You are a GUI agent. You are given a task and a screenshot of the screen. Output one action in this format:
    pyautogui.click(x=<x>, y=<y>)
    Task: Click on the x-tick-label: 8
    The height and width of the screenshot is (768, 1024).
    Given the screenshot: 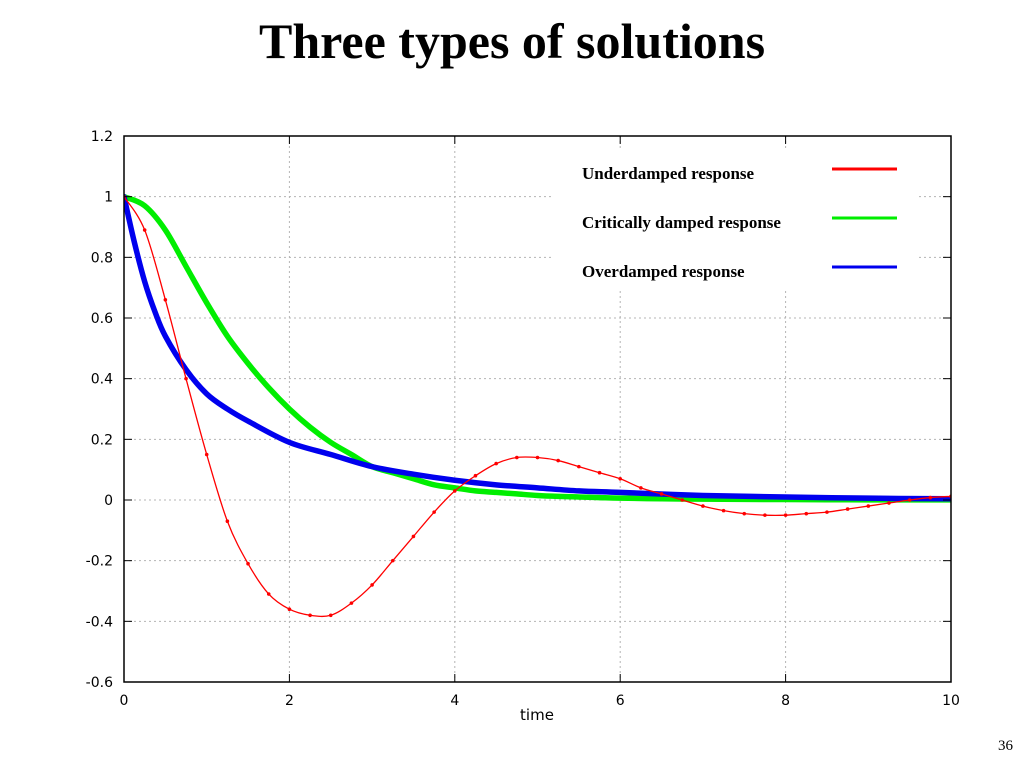 What is the action you would take?
    pyautogui.click(x=785, y=701)
    